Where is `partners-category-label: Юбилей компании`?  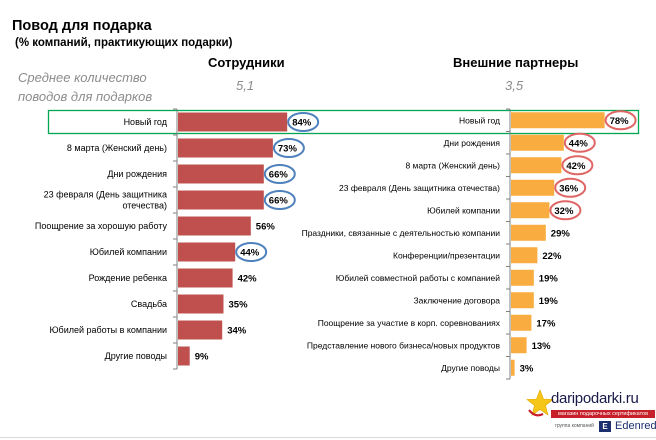
partners-category-label: Юбилей компании is located at coordinates (463, 210).